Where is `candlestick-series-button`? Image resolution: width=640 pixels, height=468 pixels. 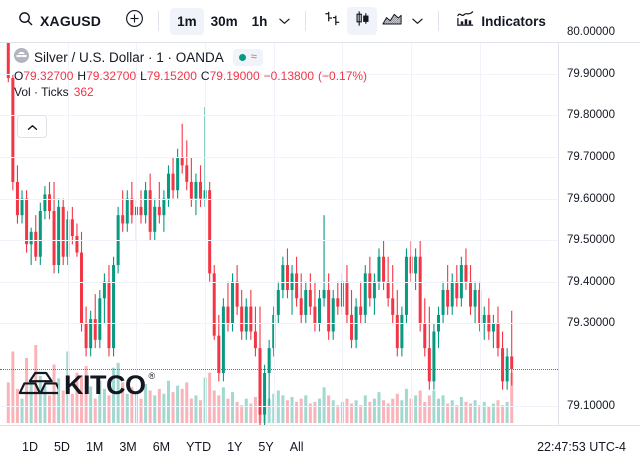 candlestick-series-button is located at coordinates (362, 21).